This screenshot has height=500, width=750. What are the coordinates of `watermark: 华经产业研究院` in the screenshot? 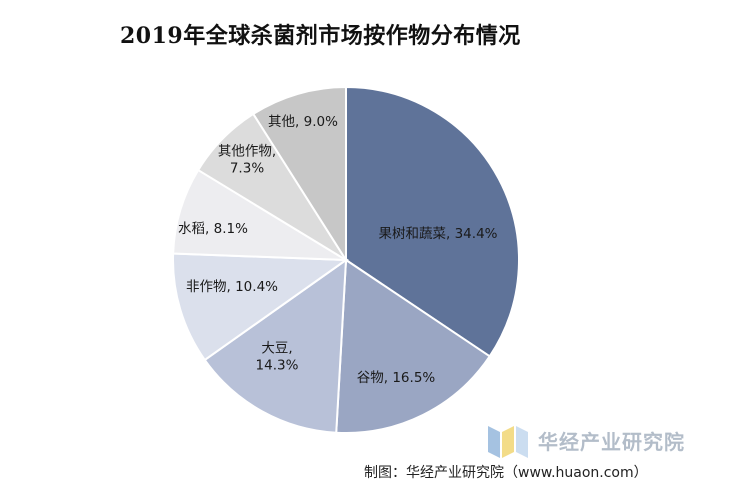 It's located at (611, 440).